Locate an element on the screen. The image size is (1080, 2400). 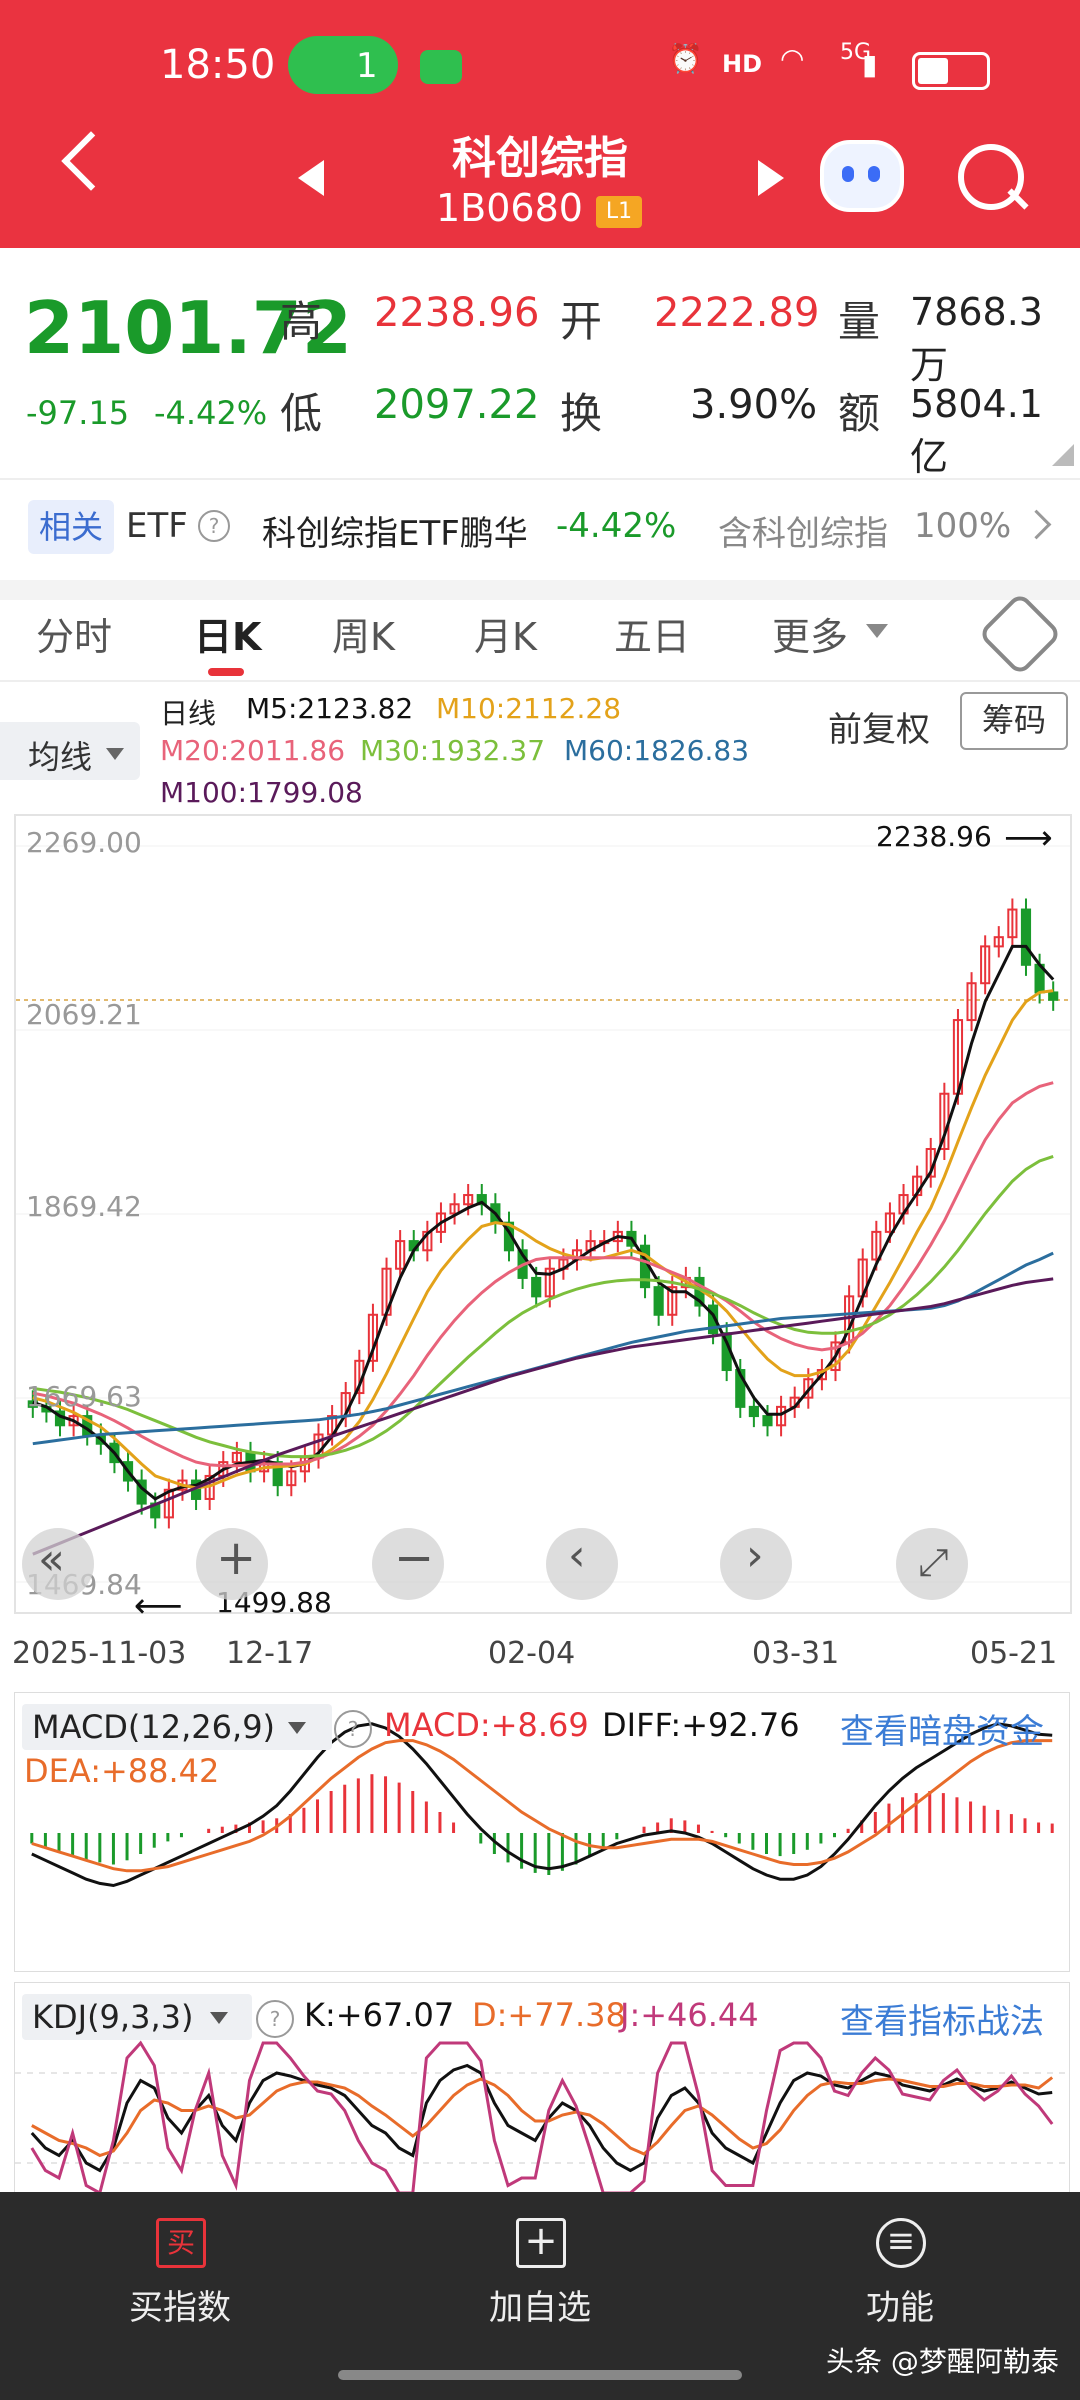
zoom-in-button is located at coordinates (232, 1564).